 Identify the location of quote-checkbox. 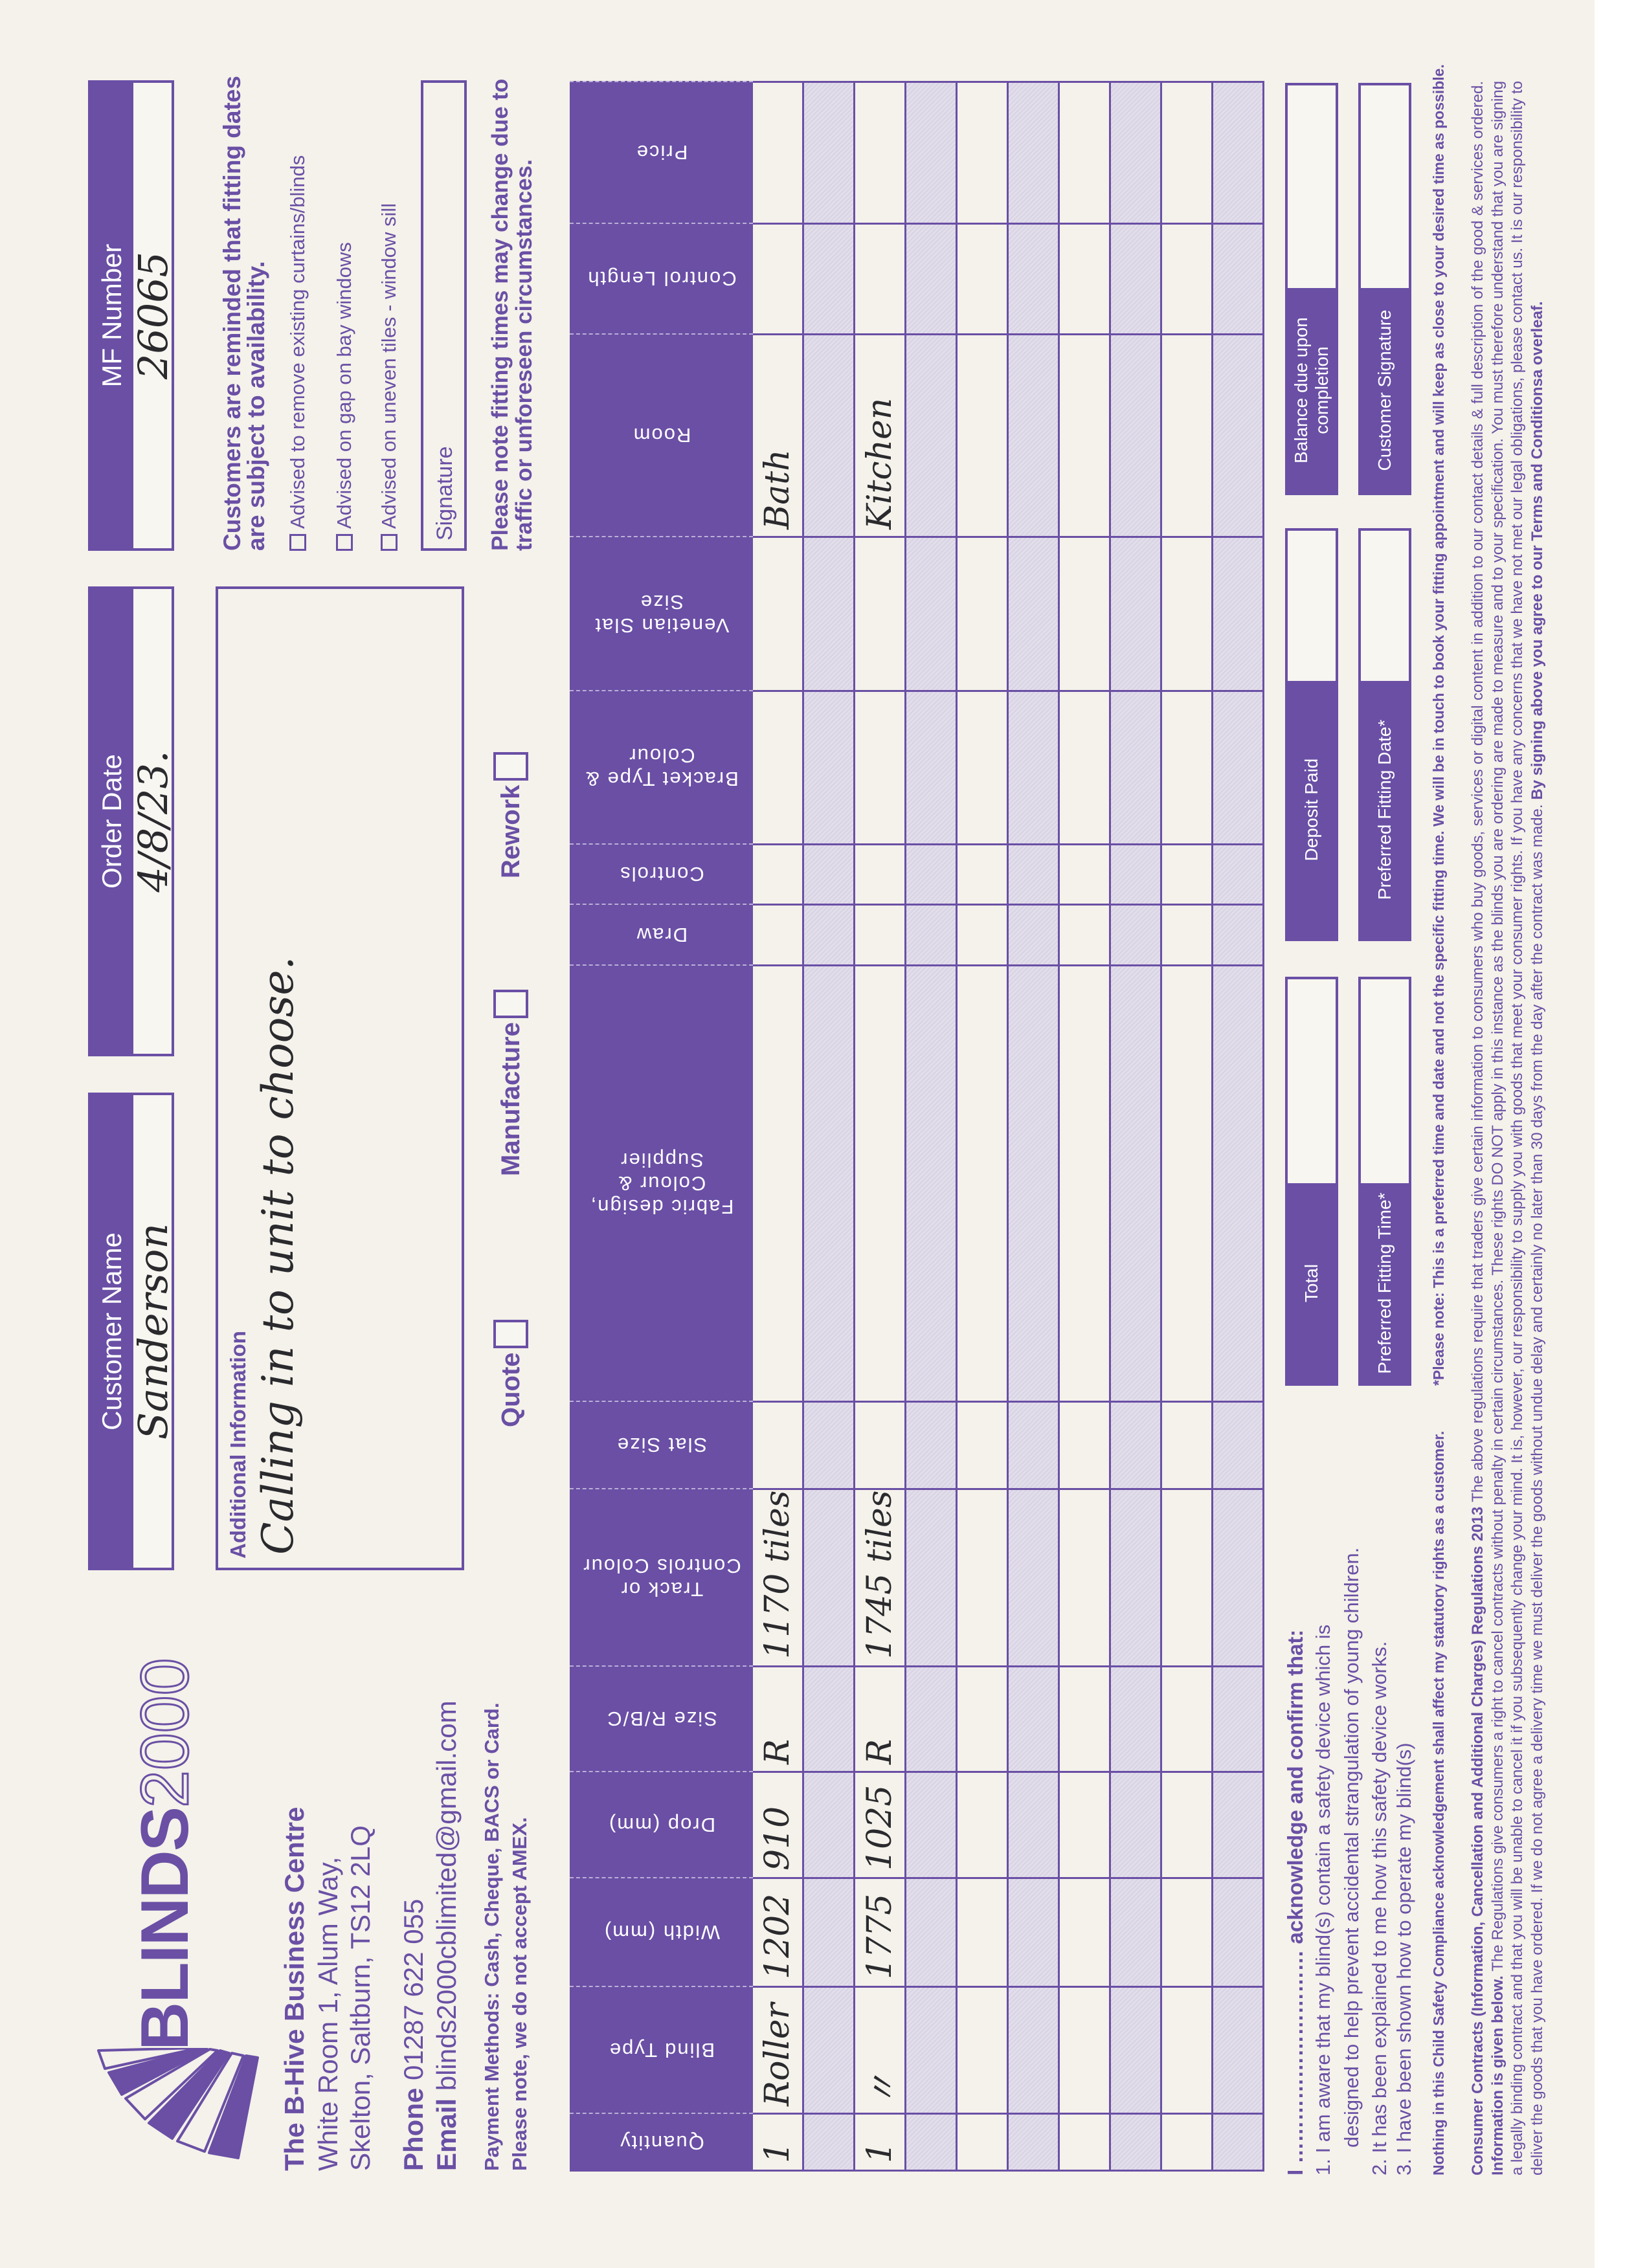
(510, 1334).